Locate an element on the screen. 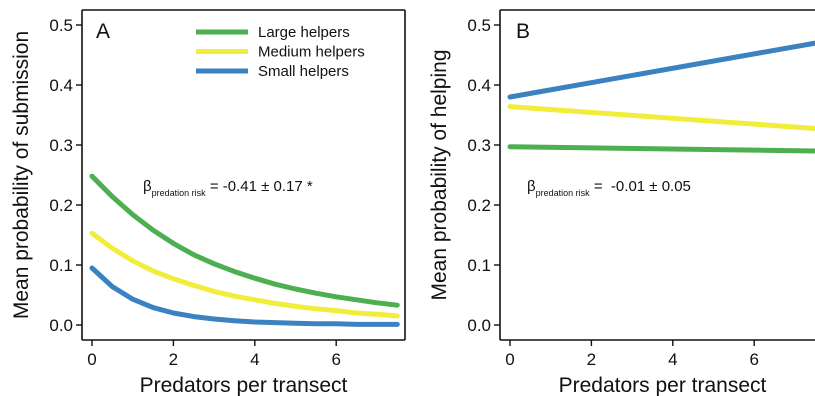  y-axis-title: Mean probability of submission is located at coordinates (21, 175).